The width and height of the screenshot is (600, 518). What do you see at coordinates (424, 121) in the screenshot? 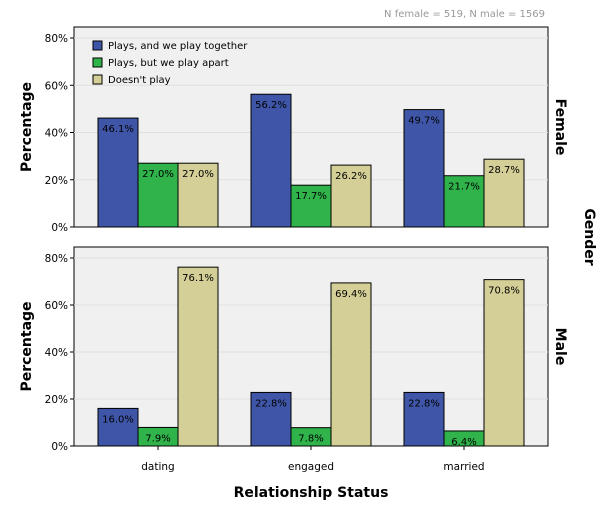
I see `bar-label: 49.7%` at bounding box center [424, 121].